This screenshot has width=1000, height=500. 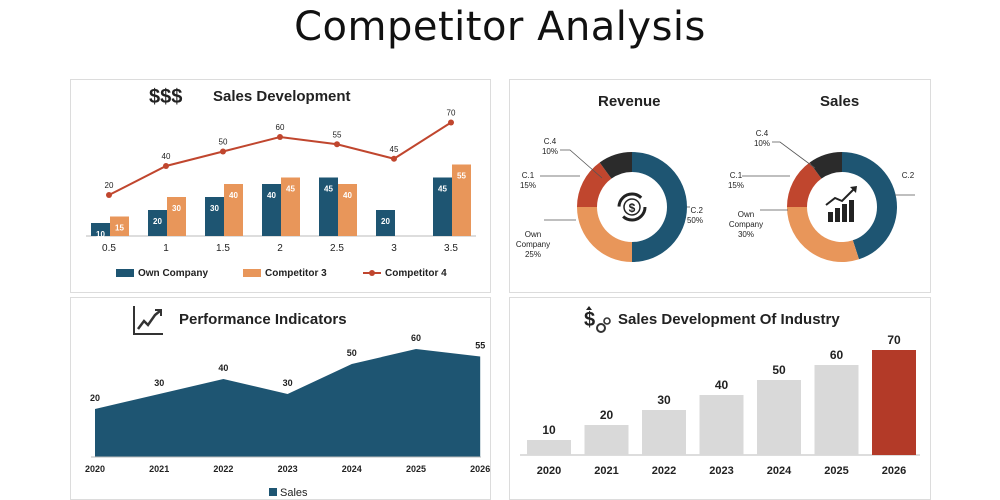 What do you see at coordinates (100, 234) in the screenshot?
I see `bar-label-own-company: 10` at bounding box center [100, 234].